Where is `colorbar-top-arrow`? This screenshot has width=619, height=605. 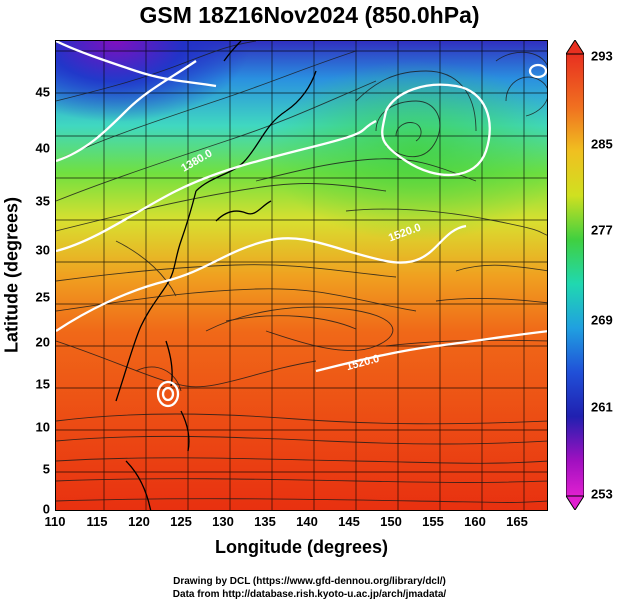 colorbar-top-arrow is located at coordinates (575, 47).